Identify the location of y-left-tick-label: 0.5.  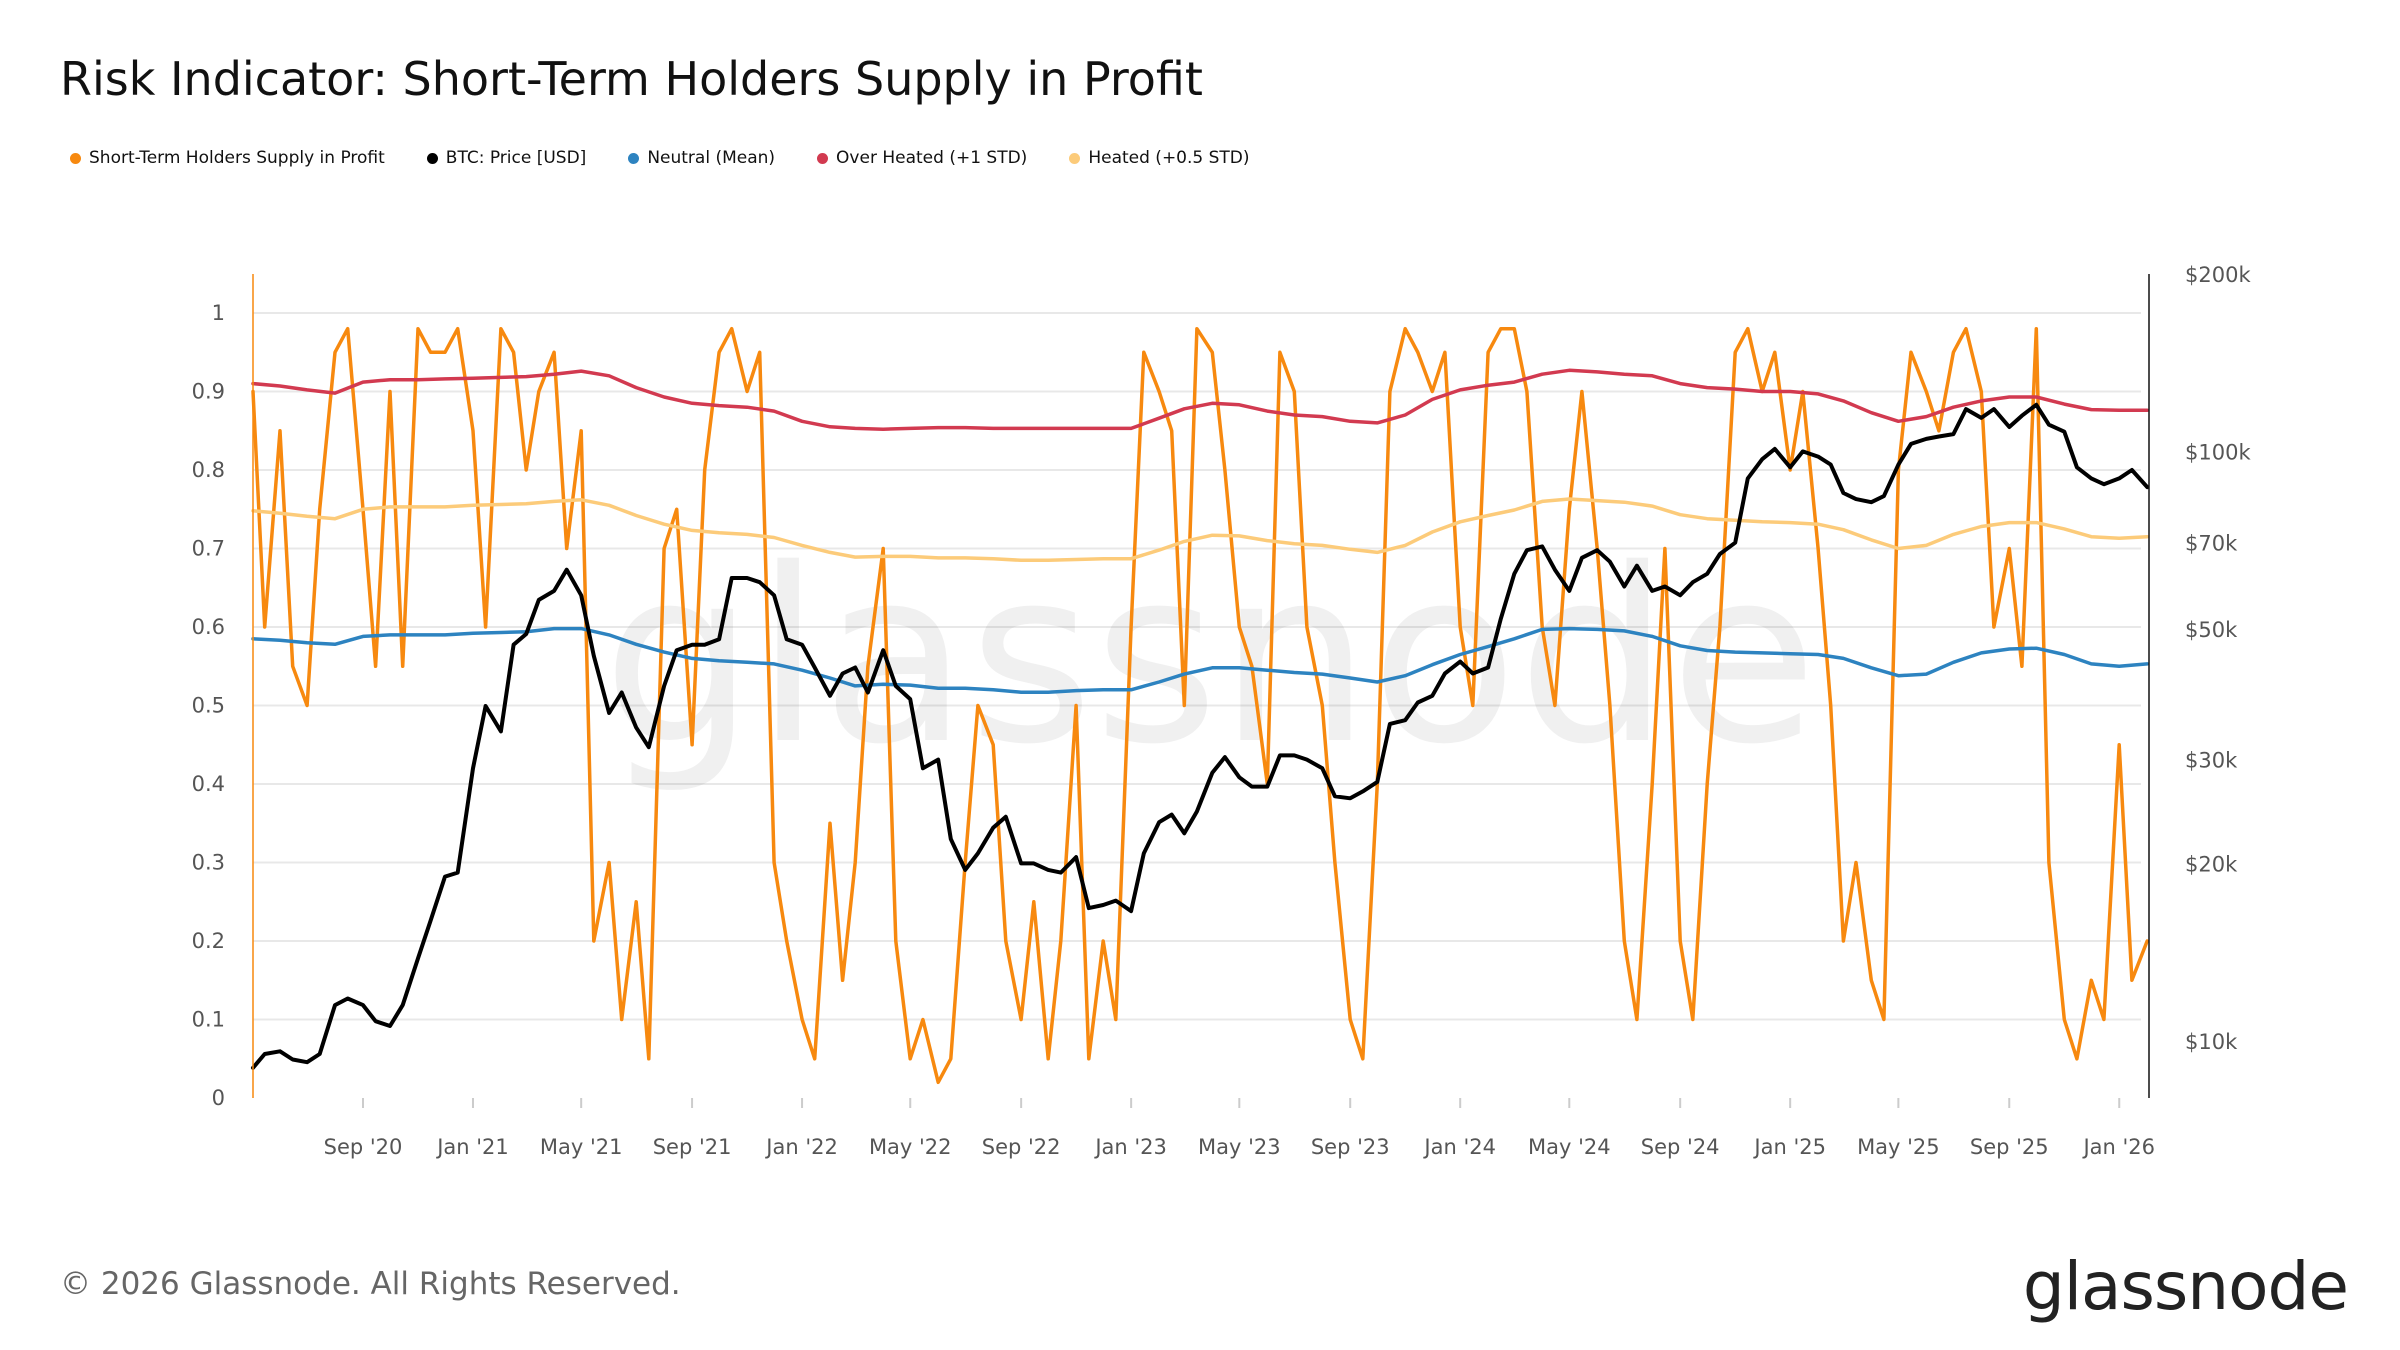
(208, 706).